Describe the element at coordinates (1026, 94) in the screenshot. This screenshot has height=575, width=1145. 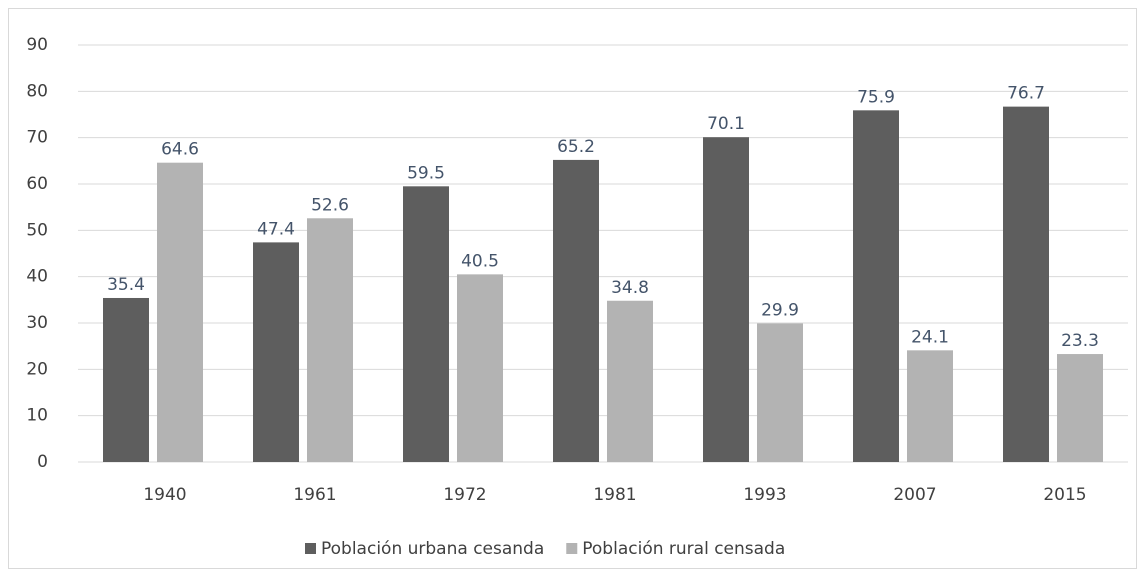
I see `value-label: 76.7` at that location.